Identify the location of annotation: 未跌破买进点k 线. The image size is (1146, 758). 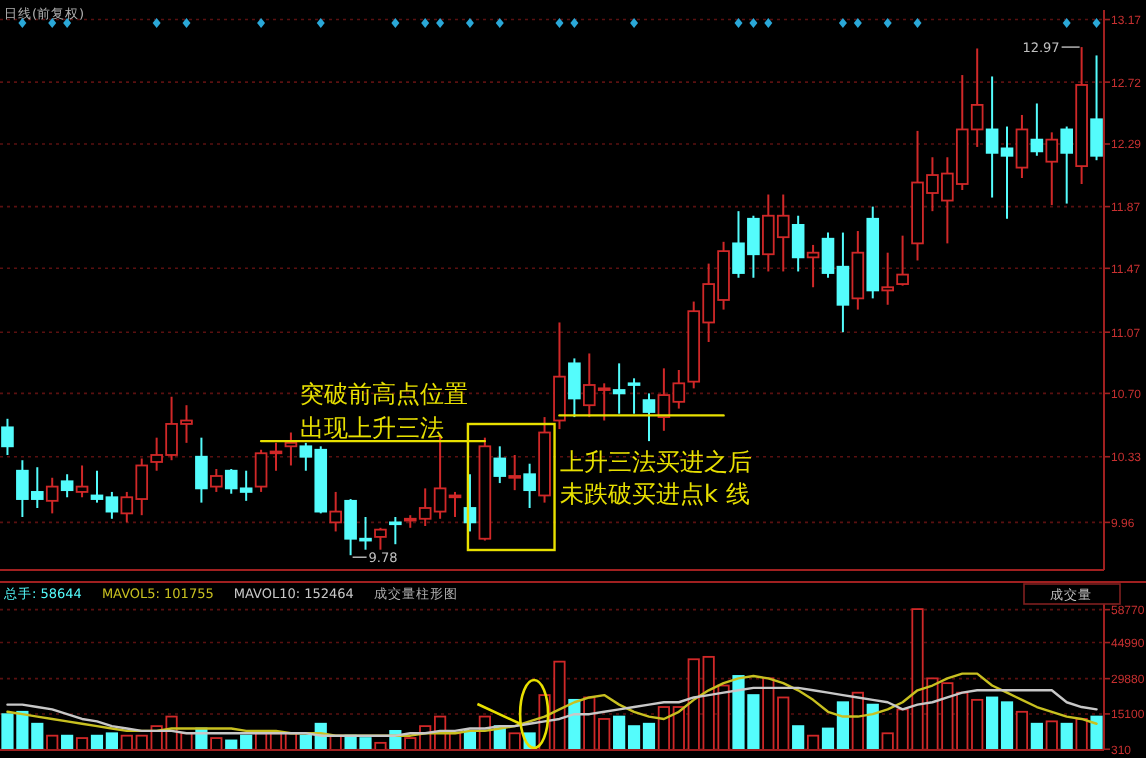
(655, 494).